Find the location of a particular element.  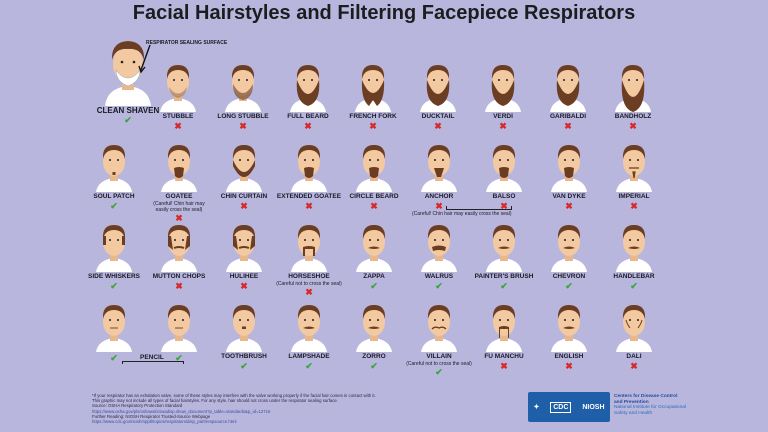

hairstyle-cell: VAN DYKE ✖ is located at coordinates (569, 175).